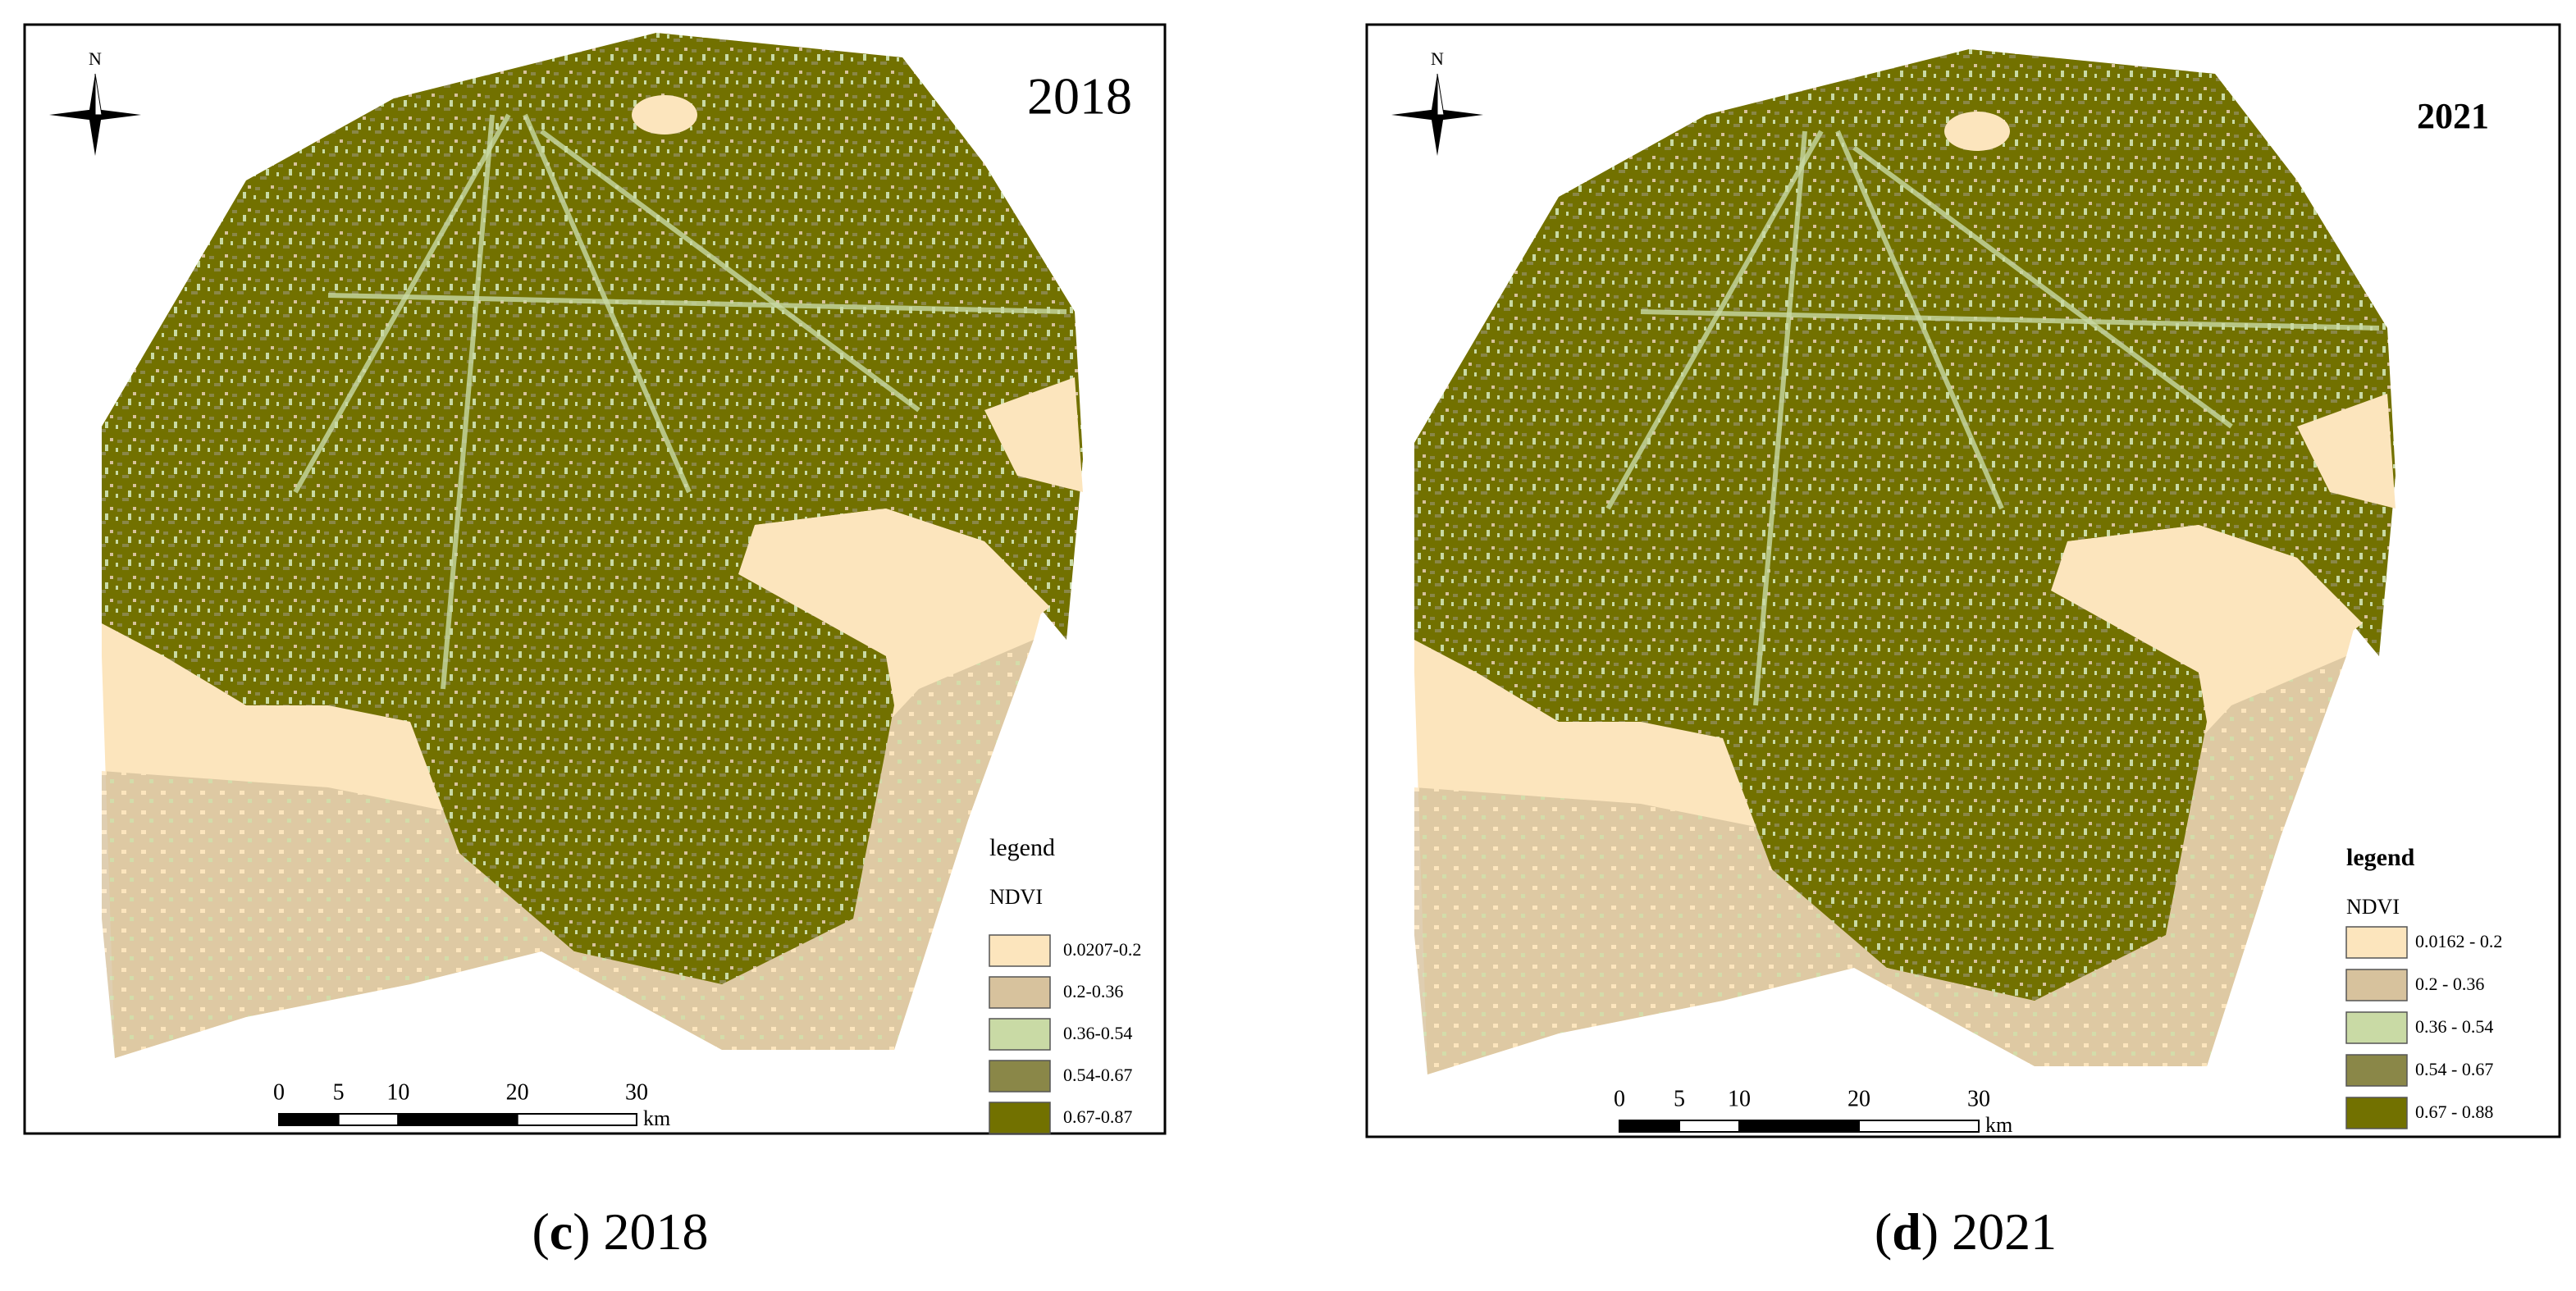  What do you see at coordinates (1080, 96) in the screenshot?
I see `map-title: 2018` at bounding box center [1080, 96].